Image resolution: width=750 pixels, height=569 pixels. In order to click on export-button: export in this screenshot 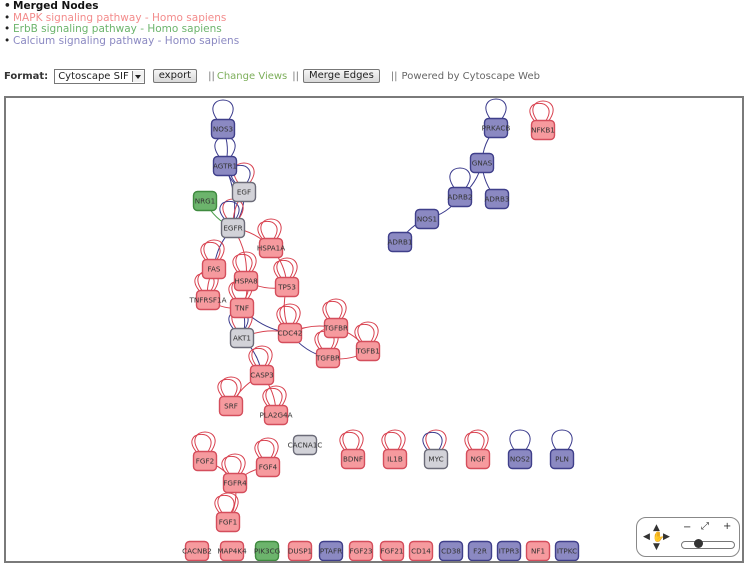, I will do `click(175, 76)`.